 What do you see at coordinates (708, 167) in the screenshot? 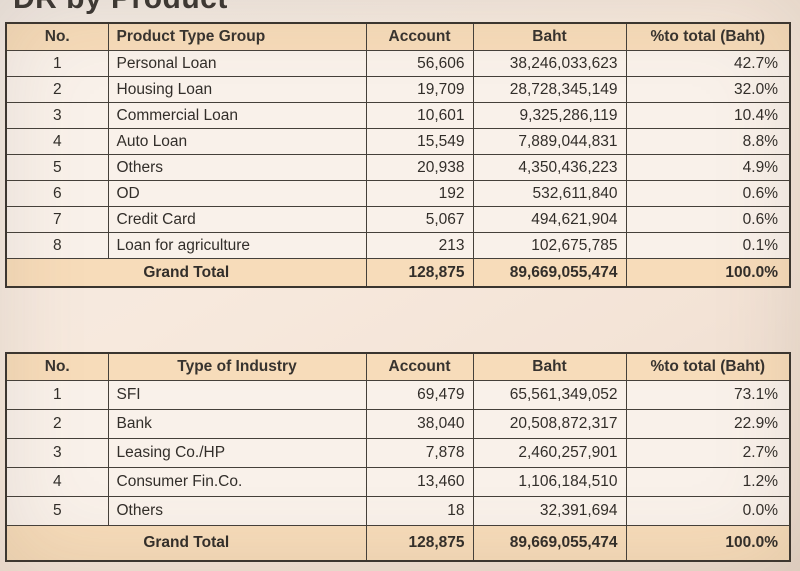
I see `cell-pct: 4.9%` at bounding box center [708, 167].